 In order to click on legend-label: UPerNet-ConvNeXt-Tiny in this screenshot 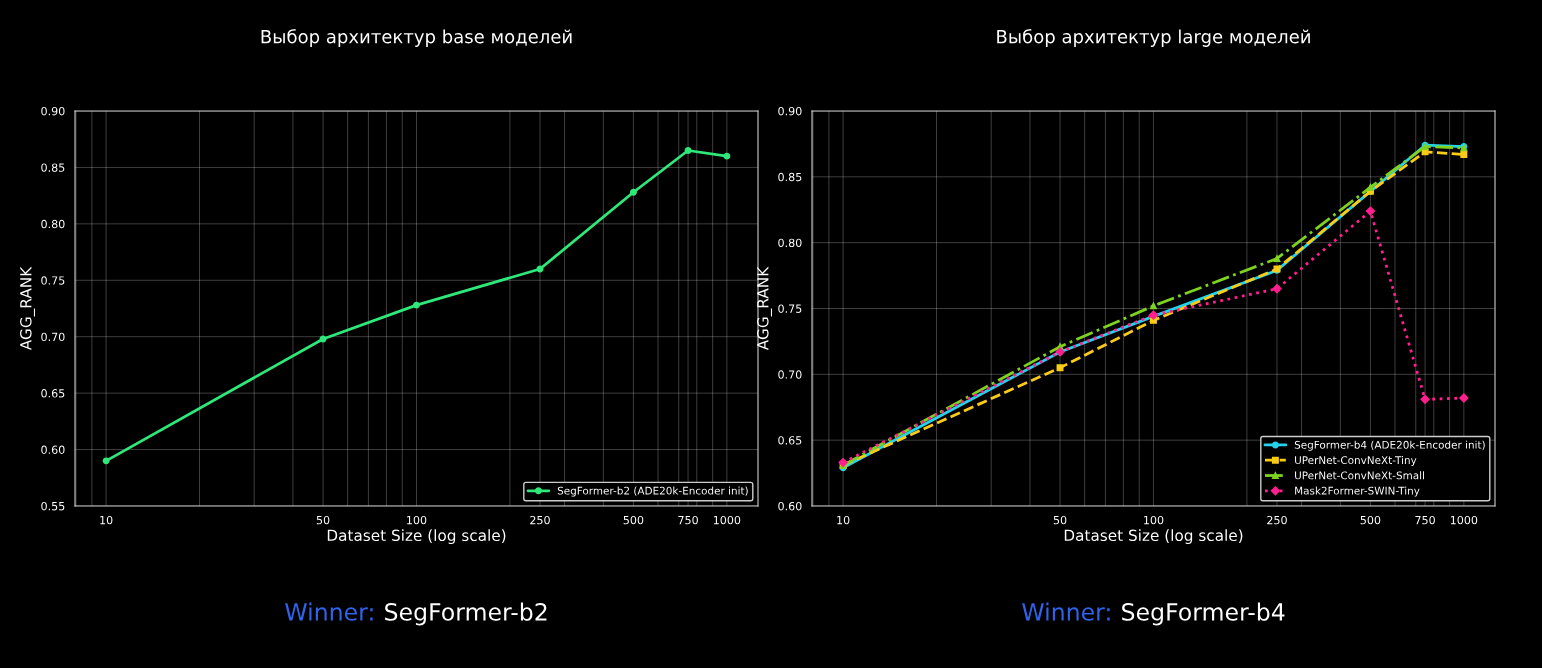, I will do `click(1356, 461)`.